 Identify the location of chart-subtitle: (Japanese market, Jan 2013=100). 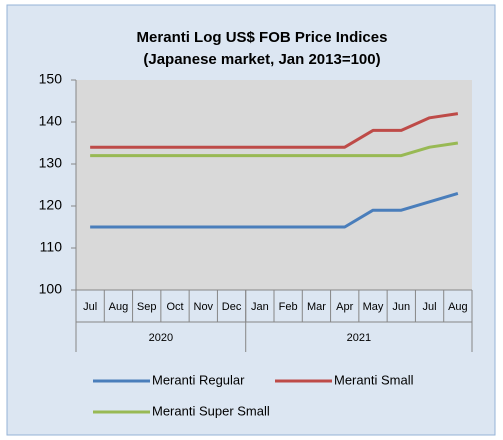
(261, 59).